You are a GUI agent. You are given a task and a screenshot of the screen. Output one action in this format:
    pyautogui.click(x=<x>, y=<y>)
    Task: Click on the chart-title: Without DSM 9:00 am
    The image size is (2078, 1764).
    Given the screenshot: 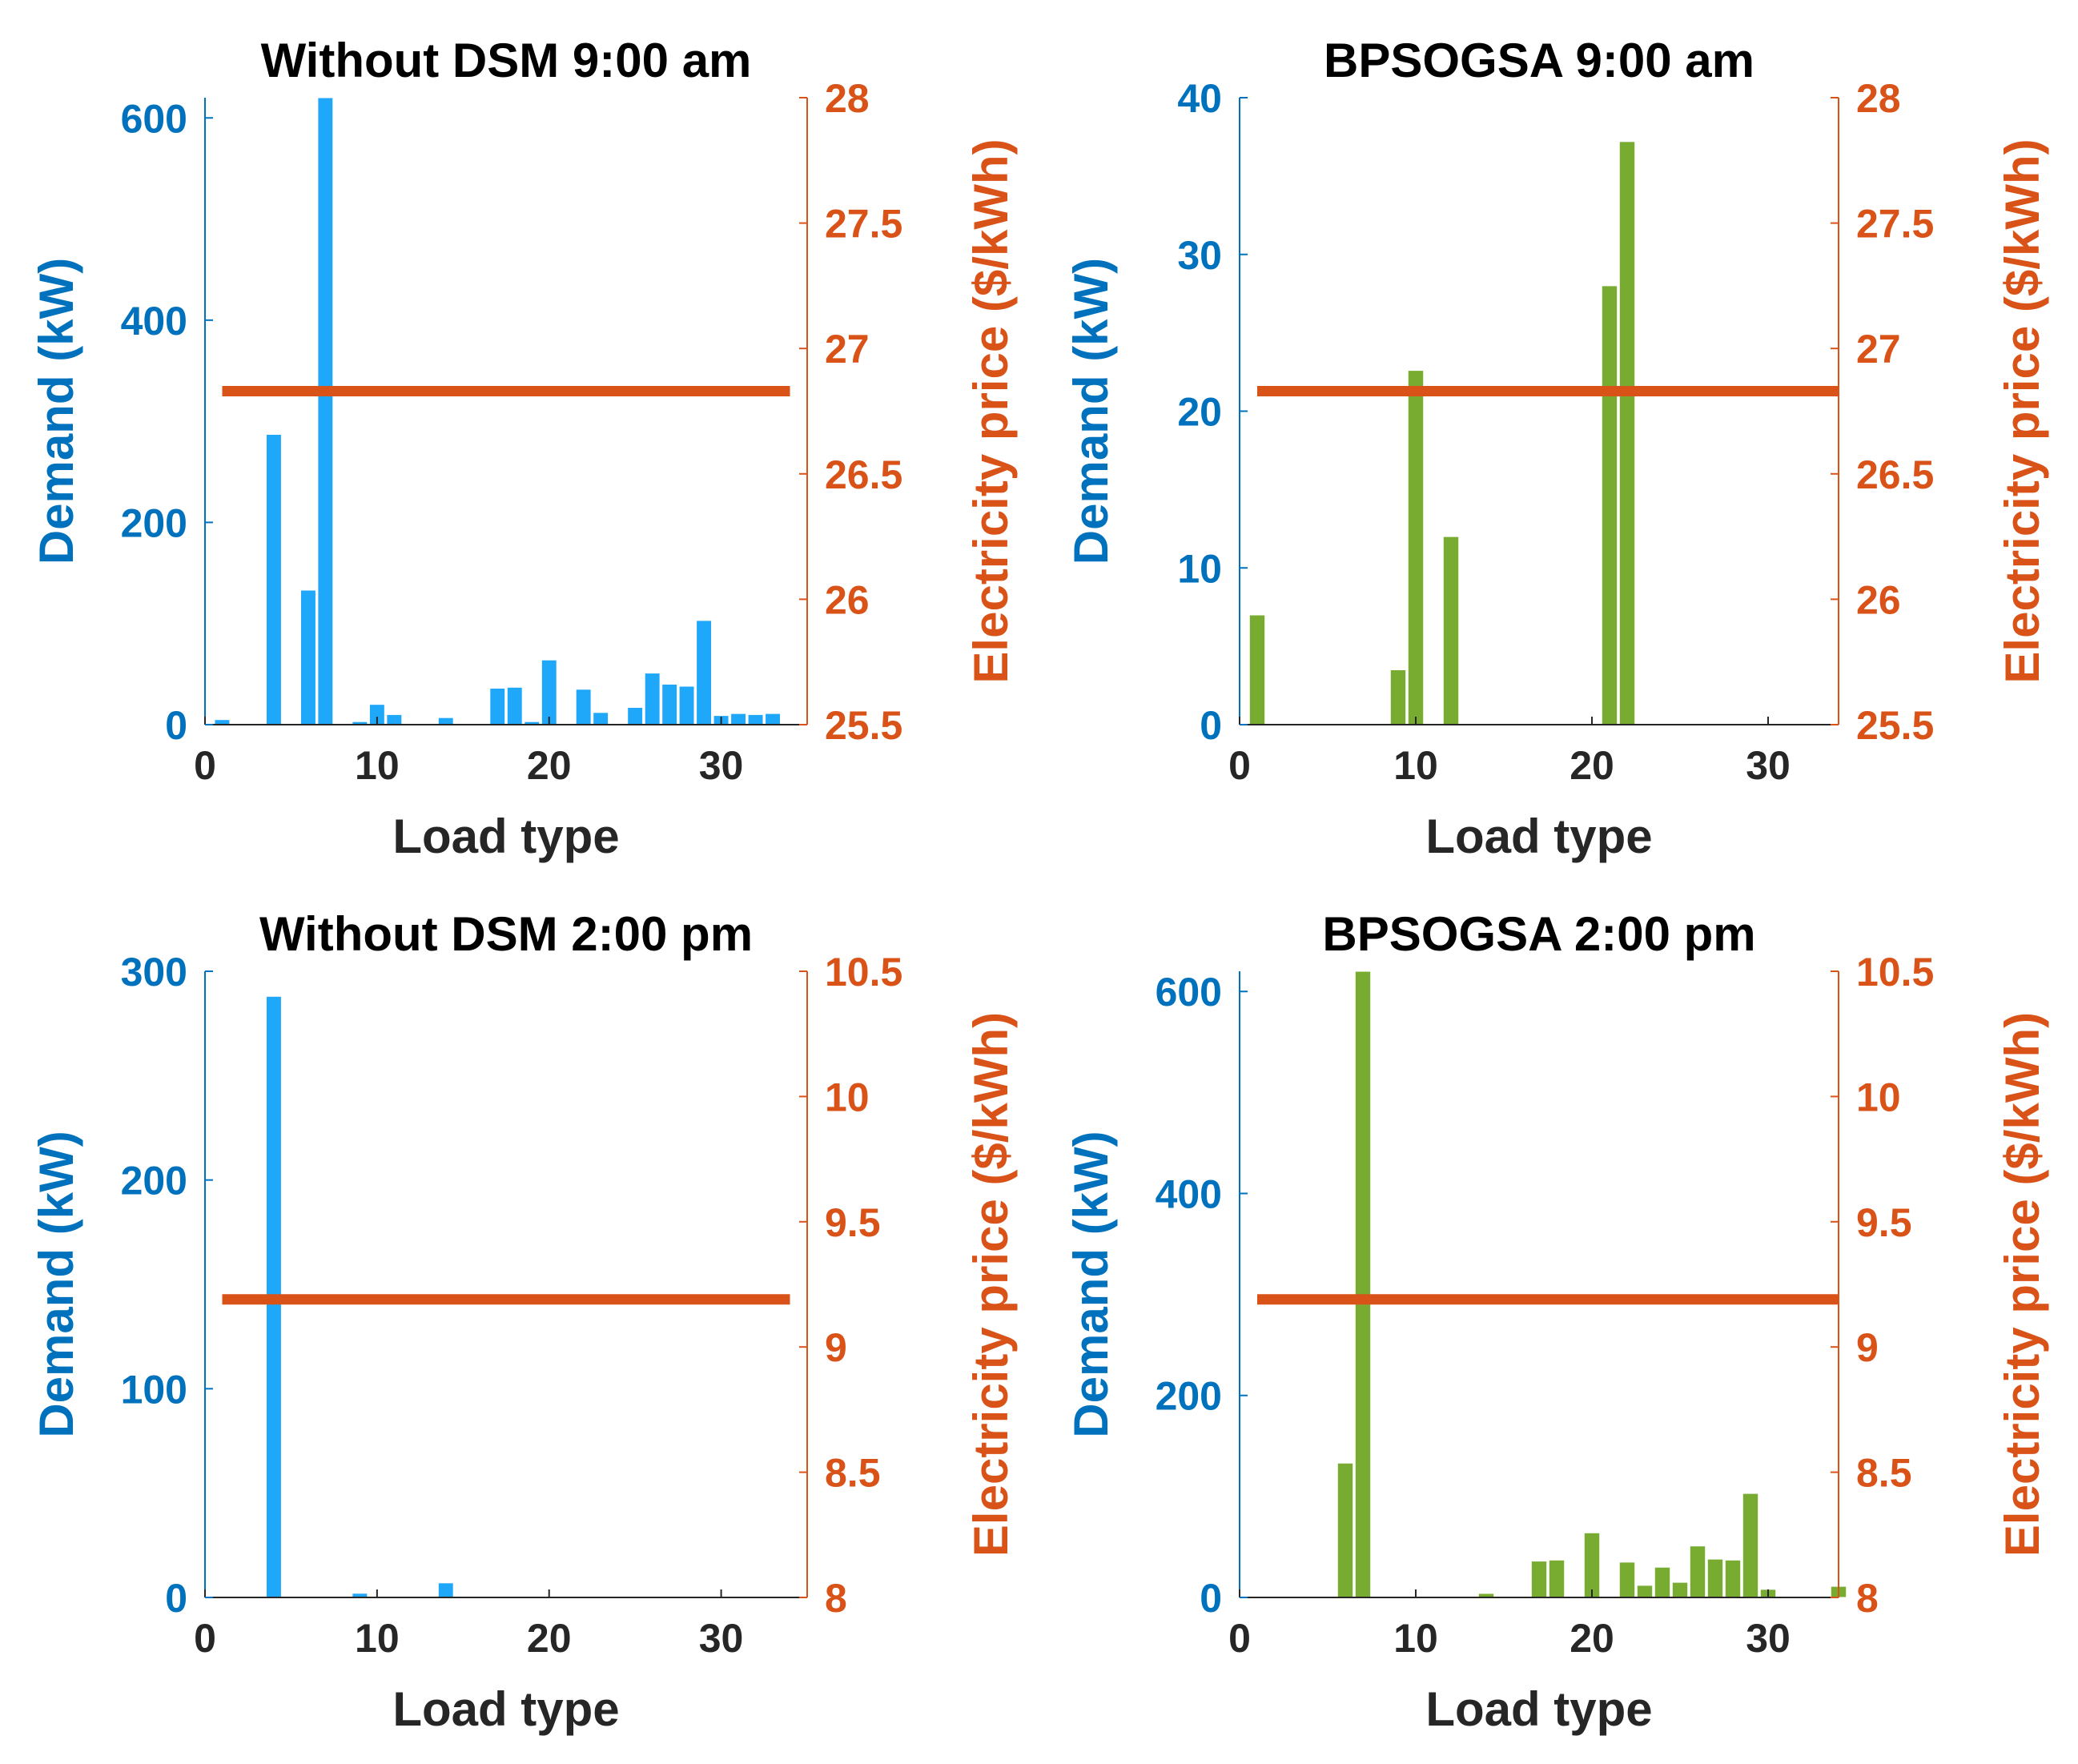 What is the action you would take?
    pyautogui.click(x=506, y=60)
    